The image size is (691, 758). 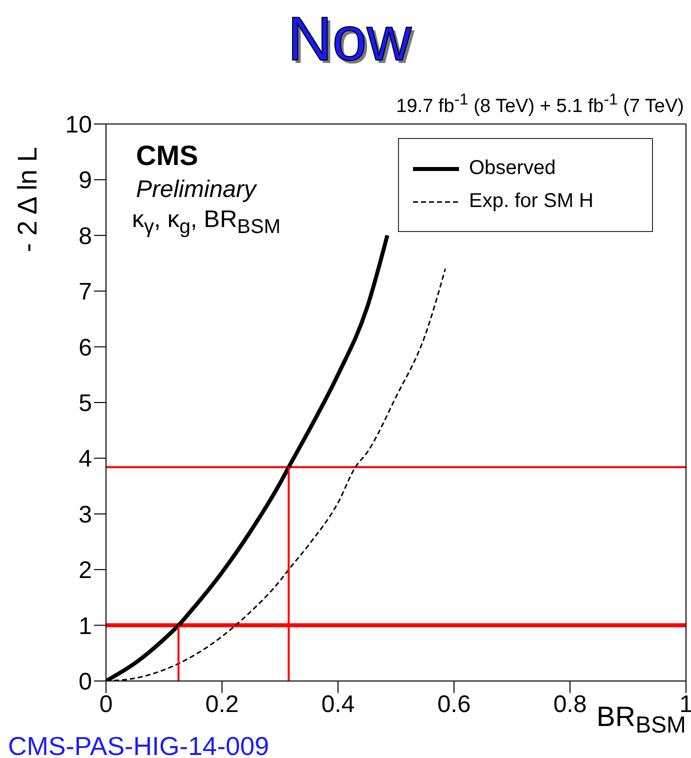 I want to click on x-tick-label: 0.6, so click(x=454, y=704).